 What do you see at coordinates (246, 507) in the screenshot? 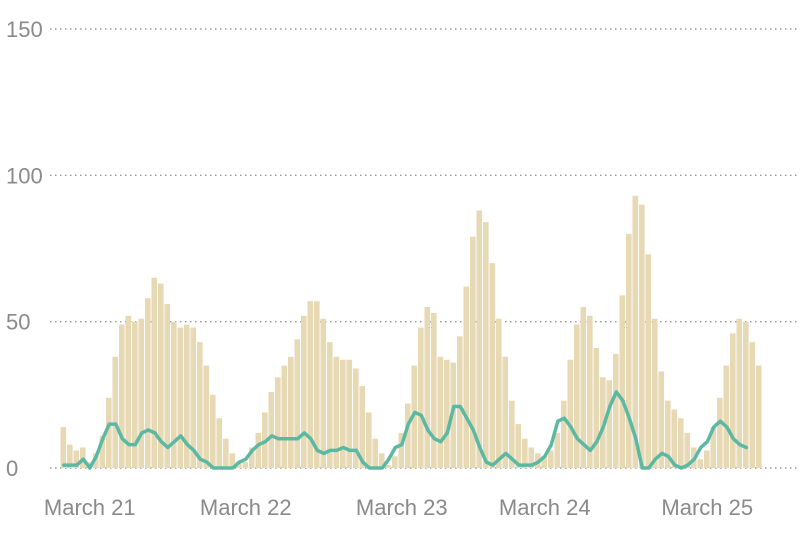
I see `x-tick-label: March 22` at bounding box center [246, 507].